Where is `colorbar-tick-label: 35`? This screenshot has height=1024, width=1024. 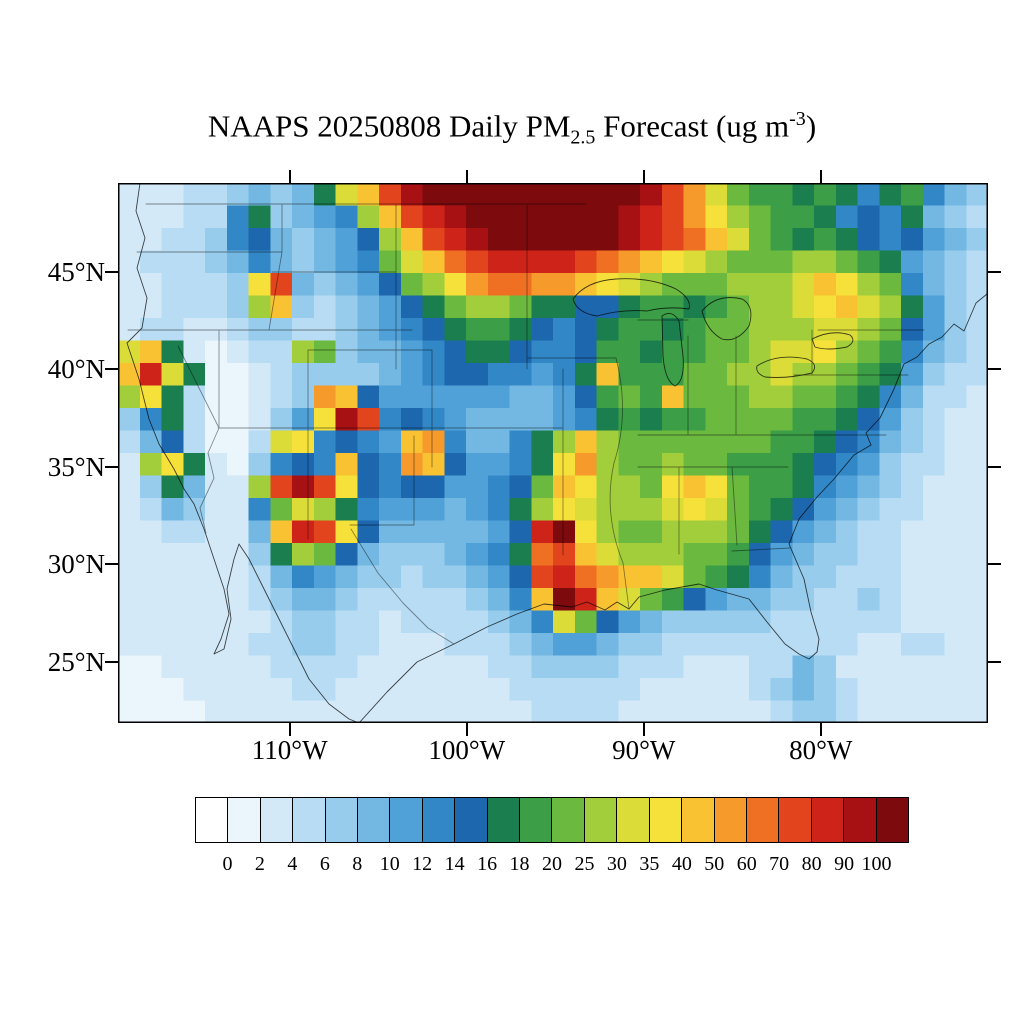
colorbar-tick-label: 35 is located at coordinates (649, 864).